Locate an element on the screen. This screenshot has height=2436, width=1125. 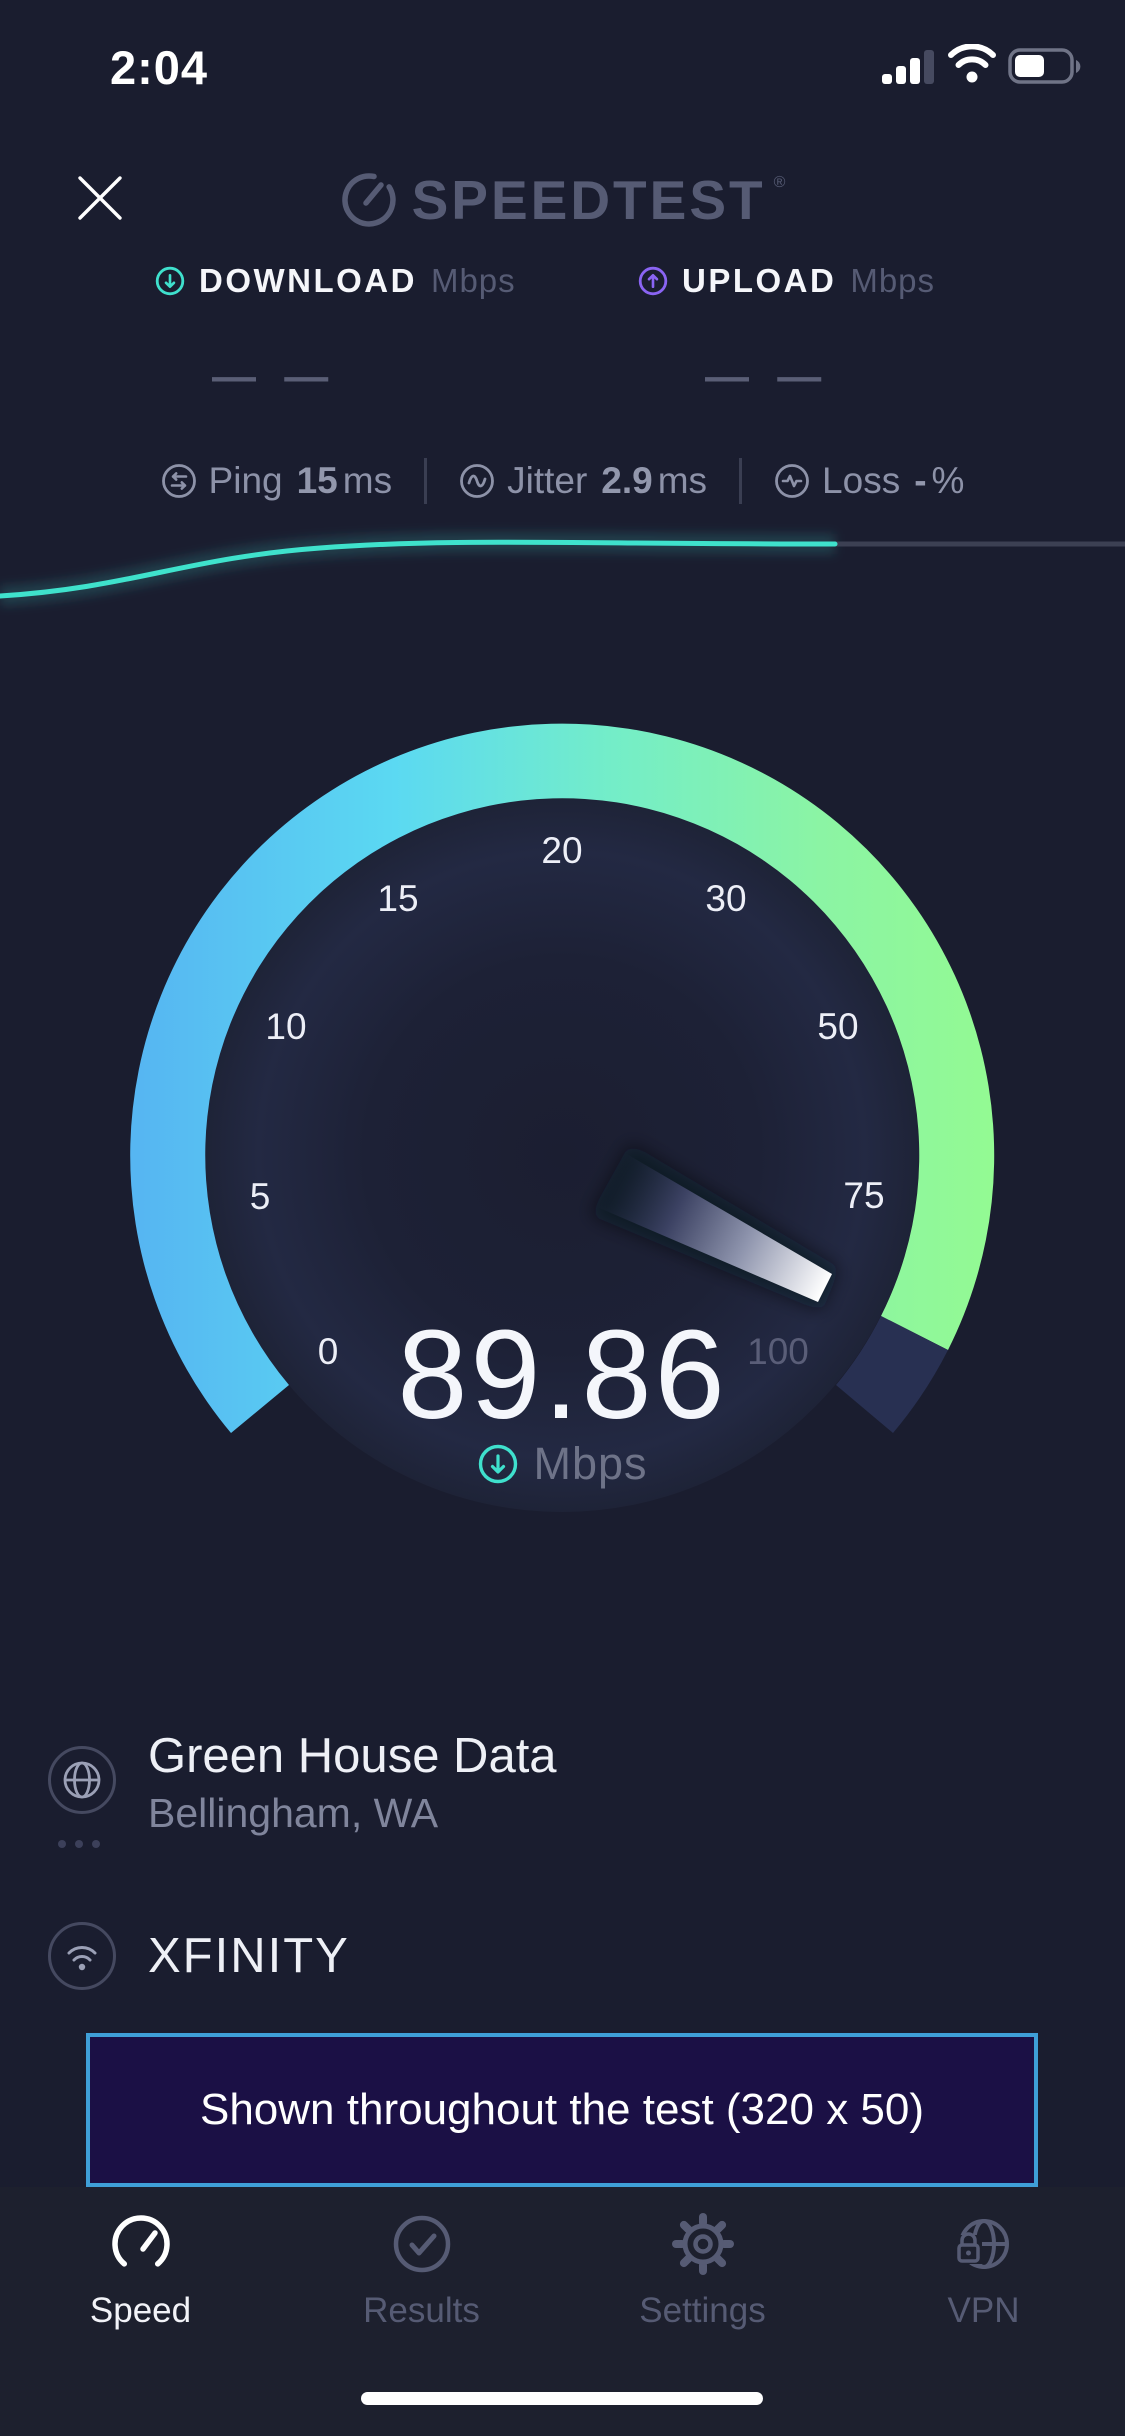
gauge-tick: 5 is located at coordinates (260, 1196).